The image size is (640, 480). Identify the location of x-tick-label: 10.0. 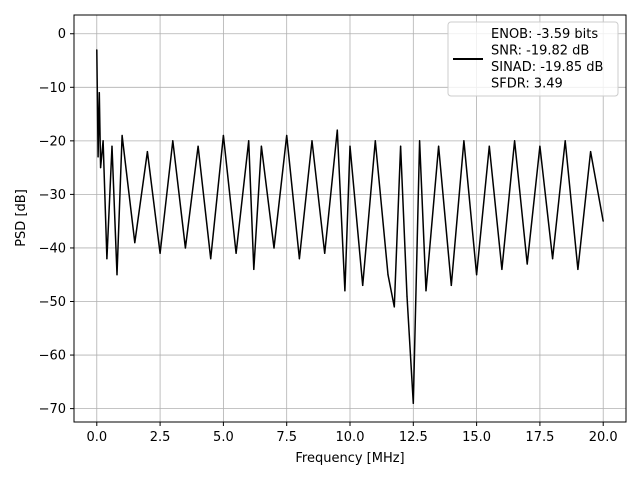
(350, 437).